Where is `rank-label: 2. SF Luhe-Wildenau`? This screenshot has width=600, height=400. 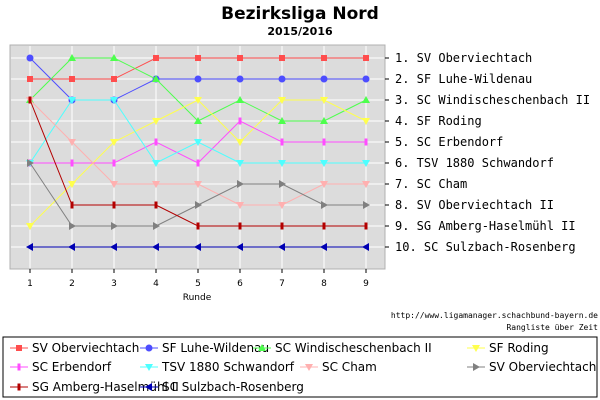 rank-label: 2. SF Luhe-Wildenau is located at coordinates (463, 79).